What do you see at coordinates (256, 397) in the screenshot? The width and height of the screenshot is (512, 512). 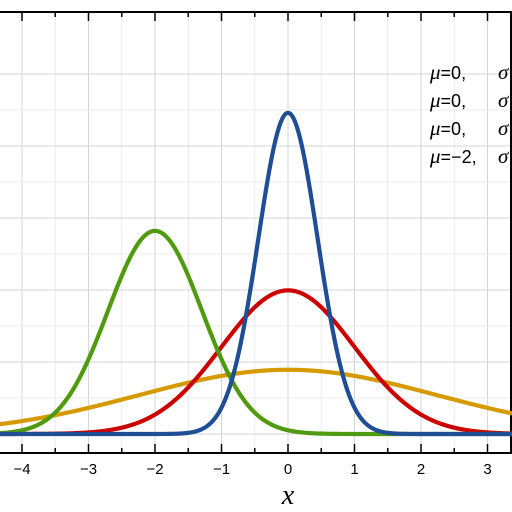 I see `series-line` at bounding box center [256, 397].